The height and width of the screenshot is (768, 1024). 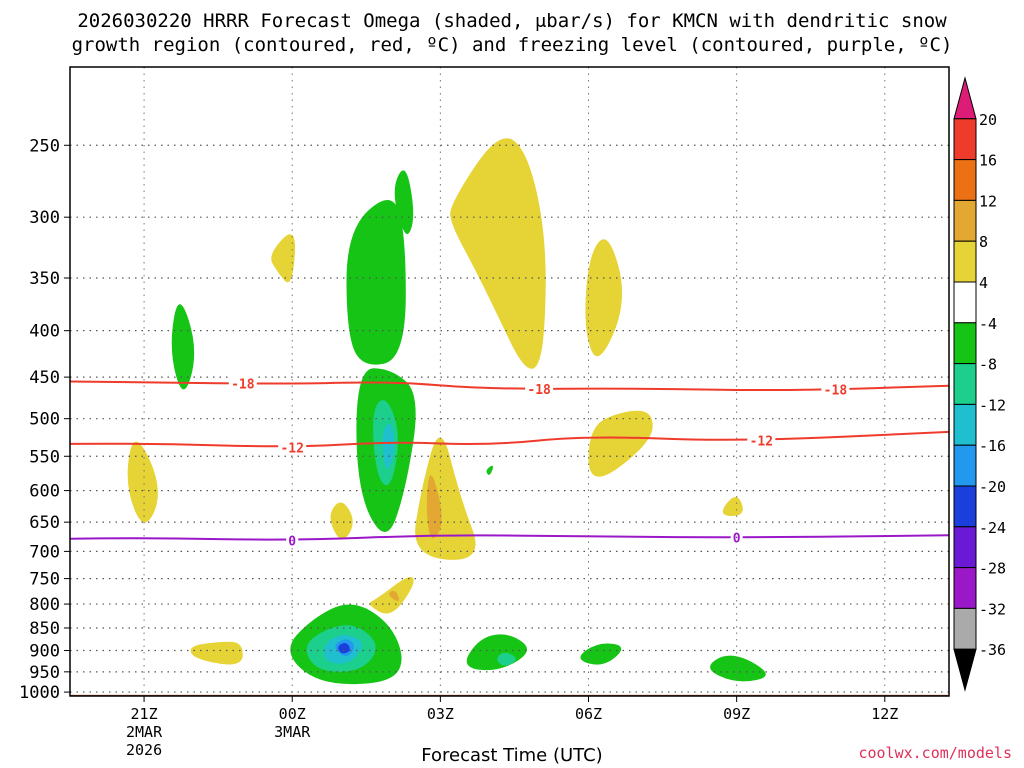 I want to click on y-tick-label: 350, so click(x=44, y=279).